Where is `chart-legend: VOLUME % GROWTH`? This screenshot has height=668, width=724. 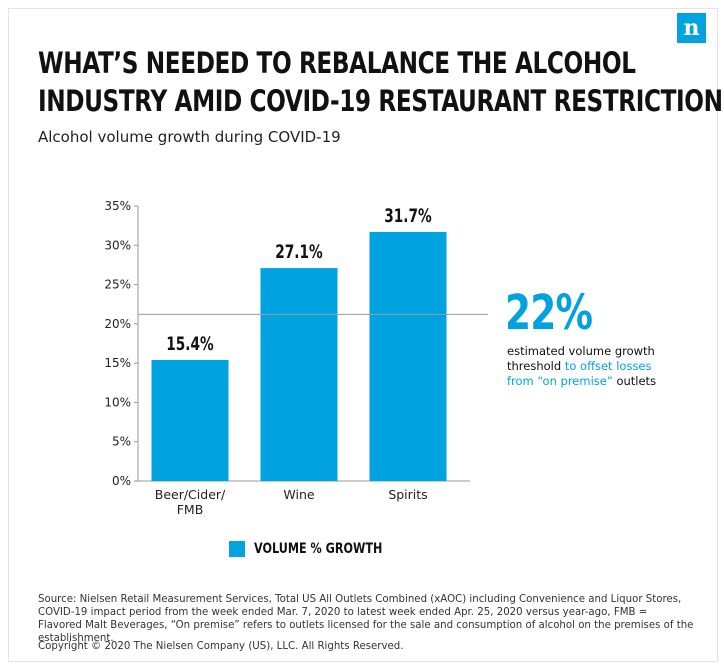
chart-legend: VOLUME % GROWTH is located at coordinates (321, 549).